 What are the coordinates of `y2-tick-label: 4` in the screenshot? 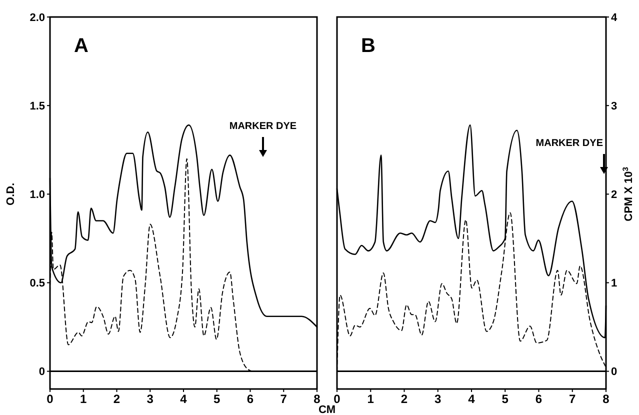 It's located at (614, 18).